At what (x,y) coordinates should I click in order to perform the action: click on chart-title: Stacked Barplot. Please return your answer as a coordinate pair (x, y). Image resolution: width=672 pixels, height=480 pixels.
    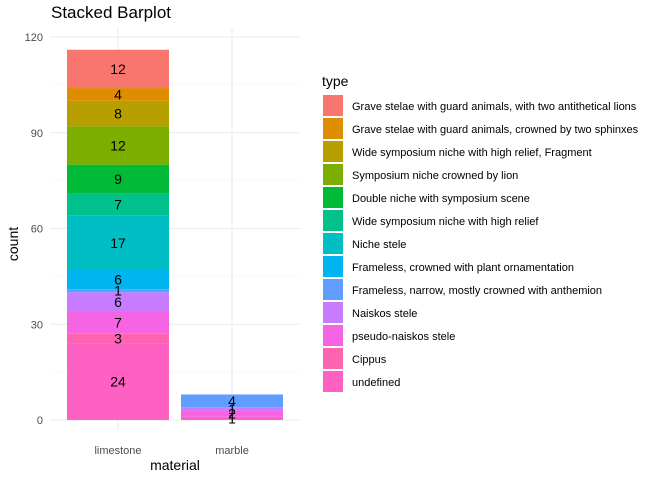
    Looking at the image, I should click on (111, 12).